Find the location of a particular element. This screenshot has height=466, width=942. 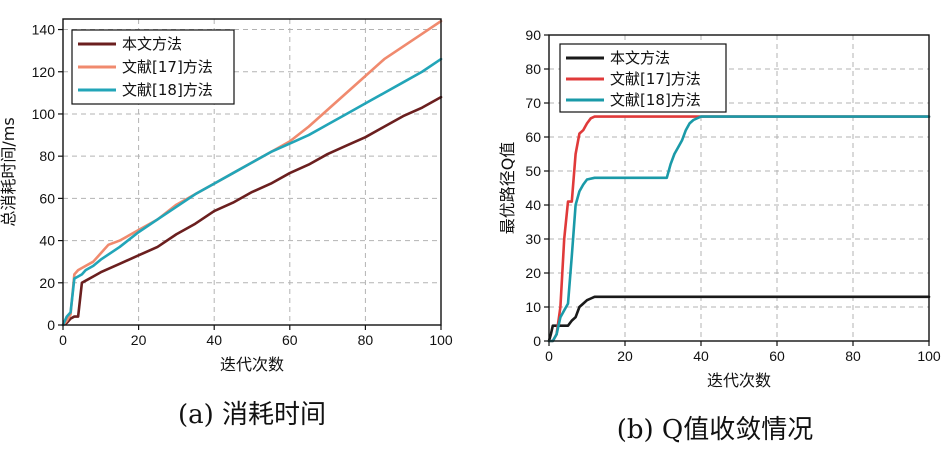

chart-a-xtick-label: 100 is located at coordinates (441, 340).